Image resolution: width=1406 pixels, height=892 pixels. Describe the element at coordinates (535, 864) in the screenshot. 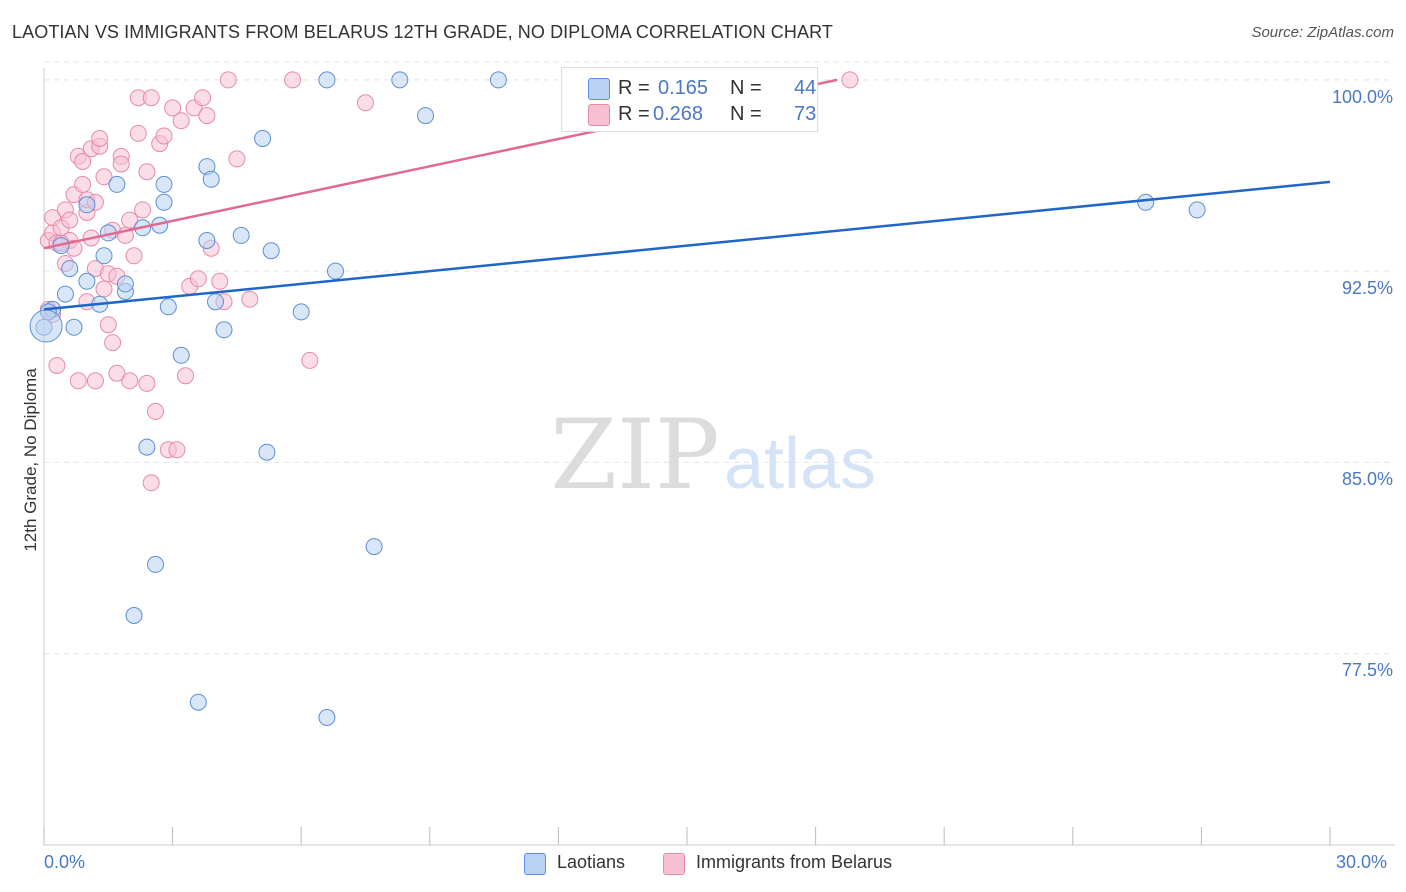

I see `bottom-legend-swatch-laotians` at that location.